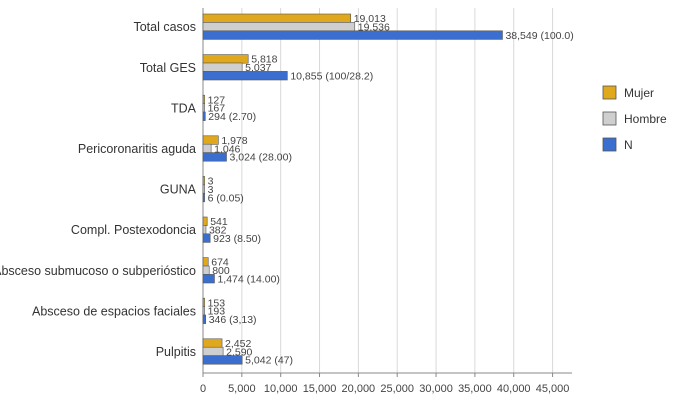 The width and height of the screenshot is (673, 409). Describe the element at coordinates (217, 303) in the screenshot. I see `value-label-mujer: 153` at that location.